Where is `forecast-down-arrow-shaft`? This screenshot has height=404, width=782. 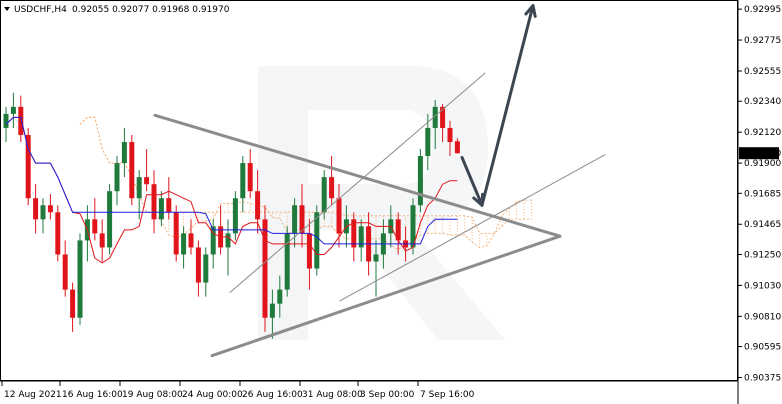
forecast-down-arrow-shaft is located at coordinates (472, 181).